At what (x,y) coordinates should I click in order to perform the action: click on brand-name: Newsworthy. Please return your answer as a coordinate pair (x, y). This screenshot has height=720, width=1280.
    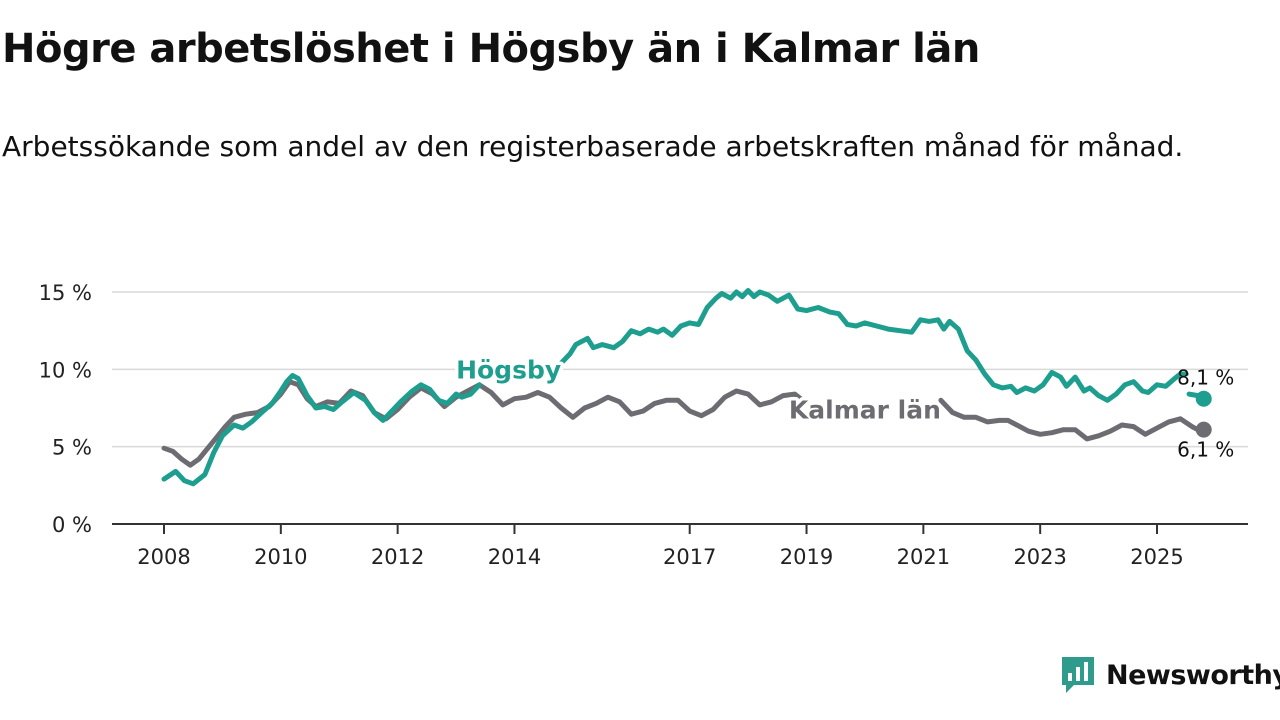
    Looking at the image, I should click on (1193, 675).